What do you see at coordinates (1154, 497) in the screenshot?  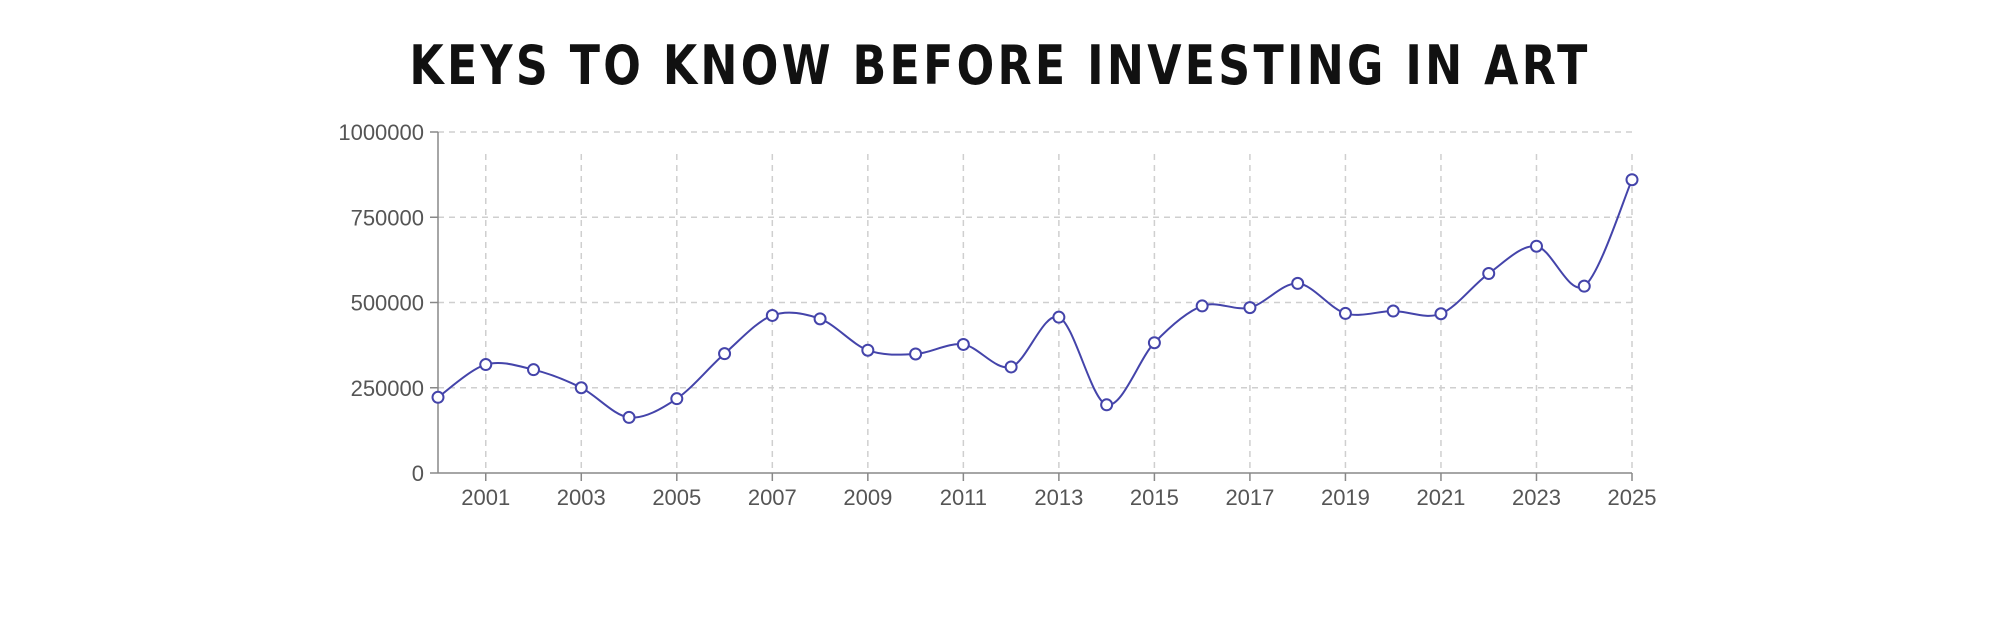 I see `x-tick-label: 2015` at bounding box center [1154, 497].